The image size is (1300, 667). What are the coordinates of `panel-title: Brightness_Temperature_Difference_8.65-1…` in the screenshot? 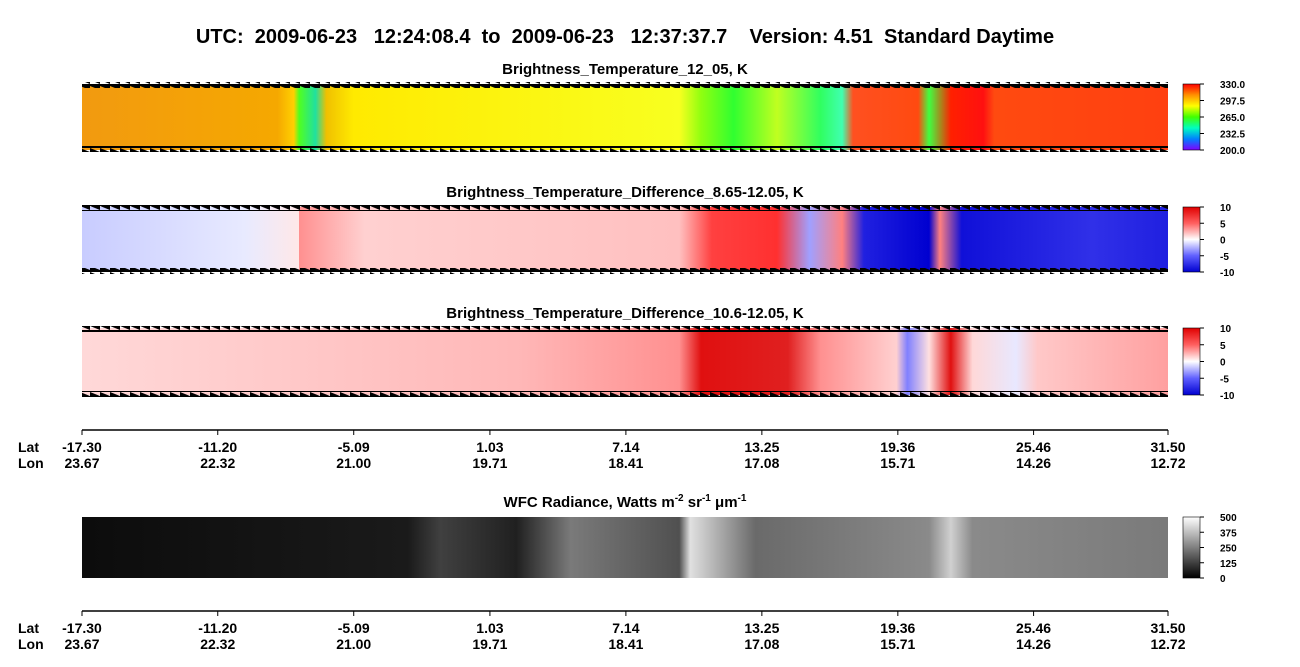 It's located at (625, 192).